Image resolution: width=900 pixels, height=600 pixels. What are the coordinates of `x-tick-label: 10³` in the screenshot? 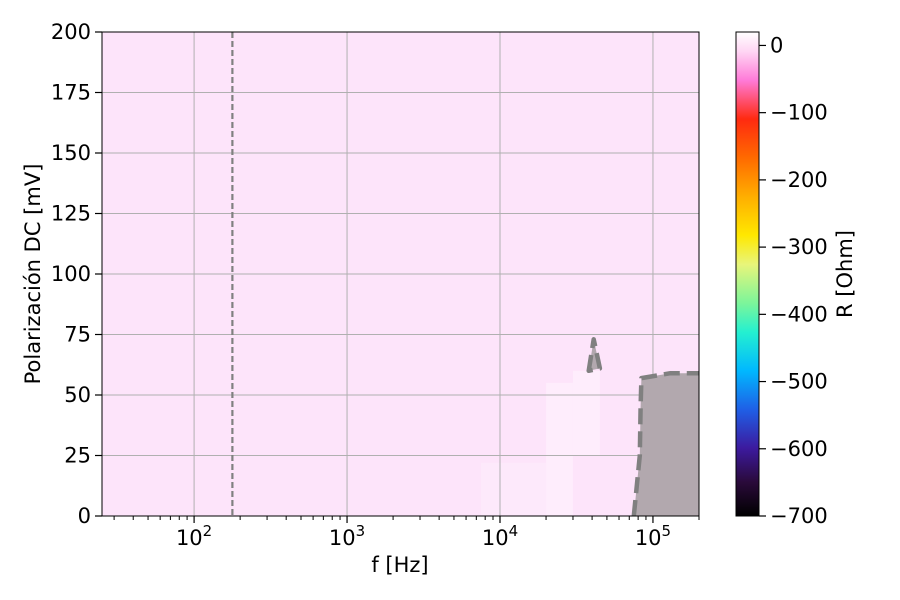 It's located at (347, 536).